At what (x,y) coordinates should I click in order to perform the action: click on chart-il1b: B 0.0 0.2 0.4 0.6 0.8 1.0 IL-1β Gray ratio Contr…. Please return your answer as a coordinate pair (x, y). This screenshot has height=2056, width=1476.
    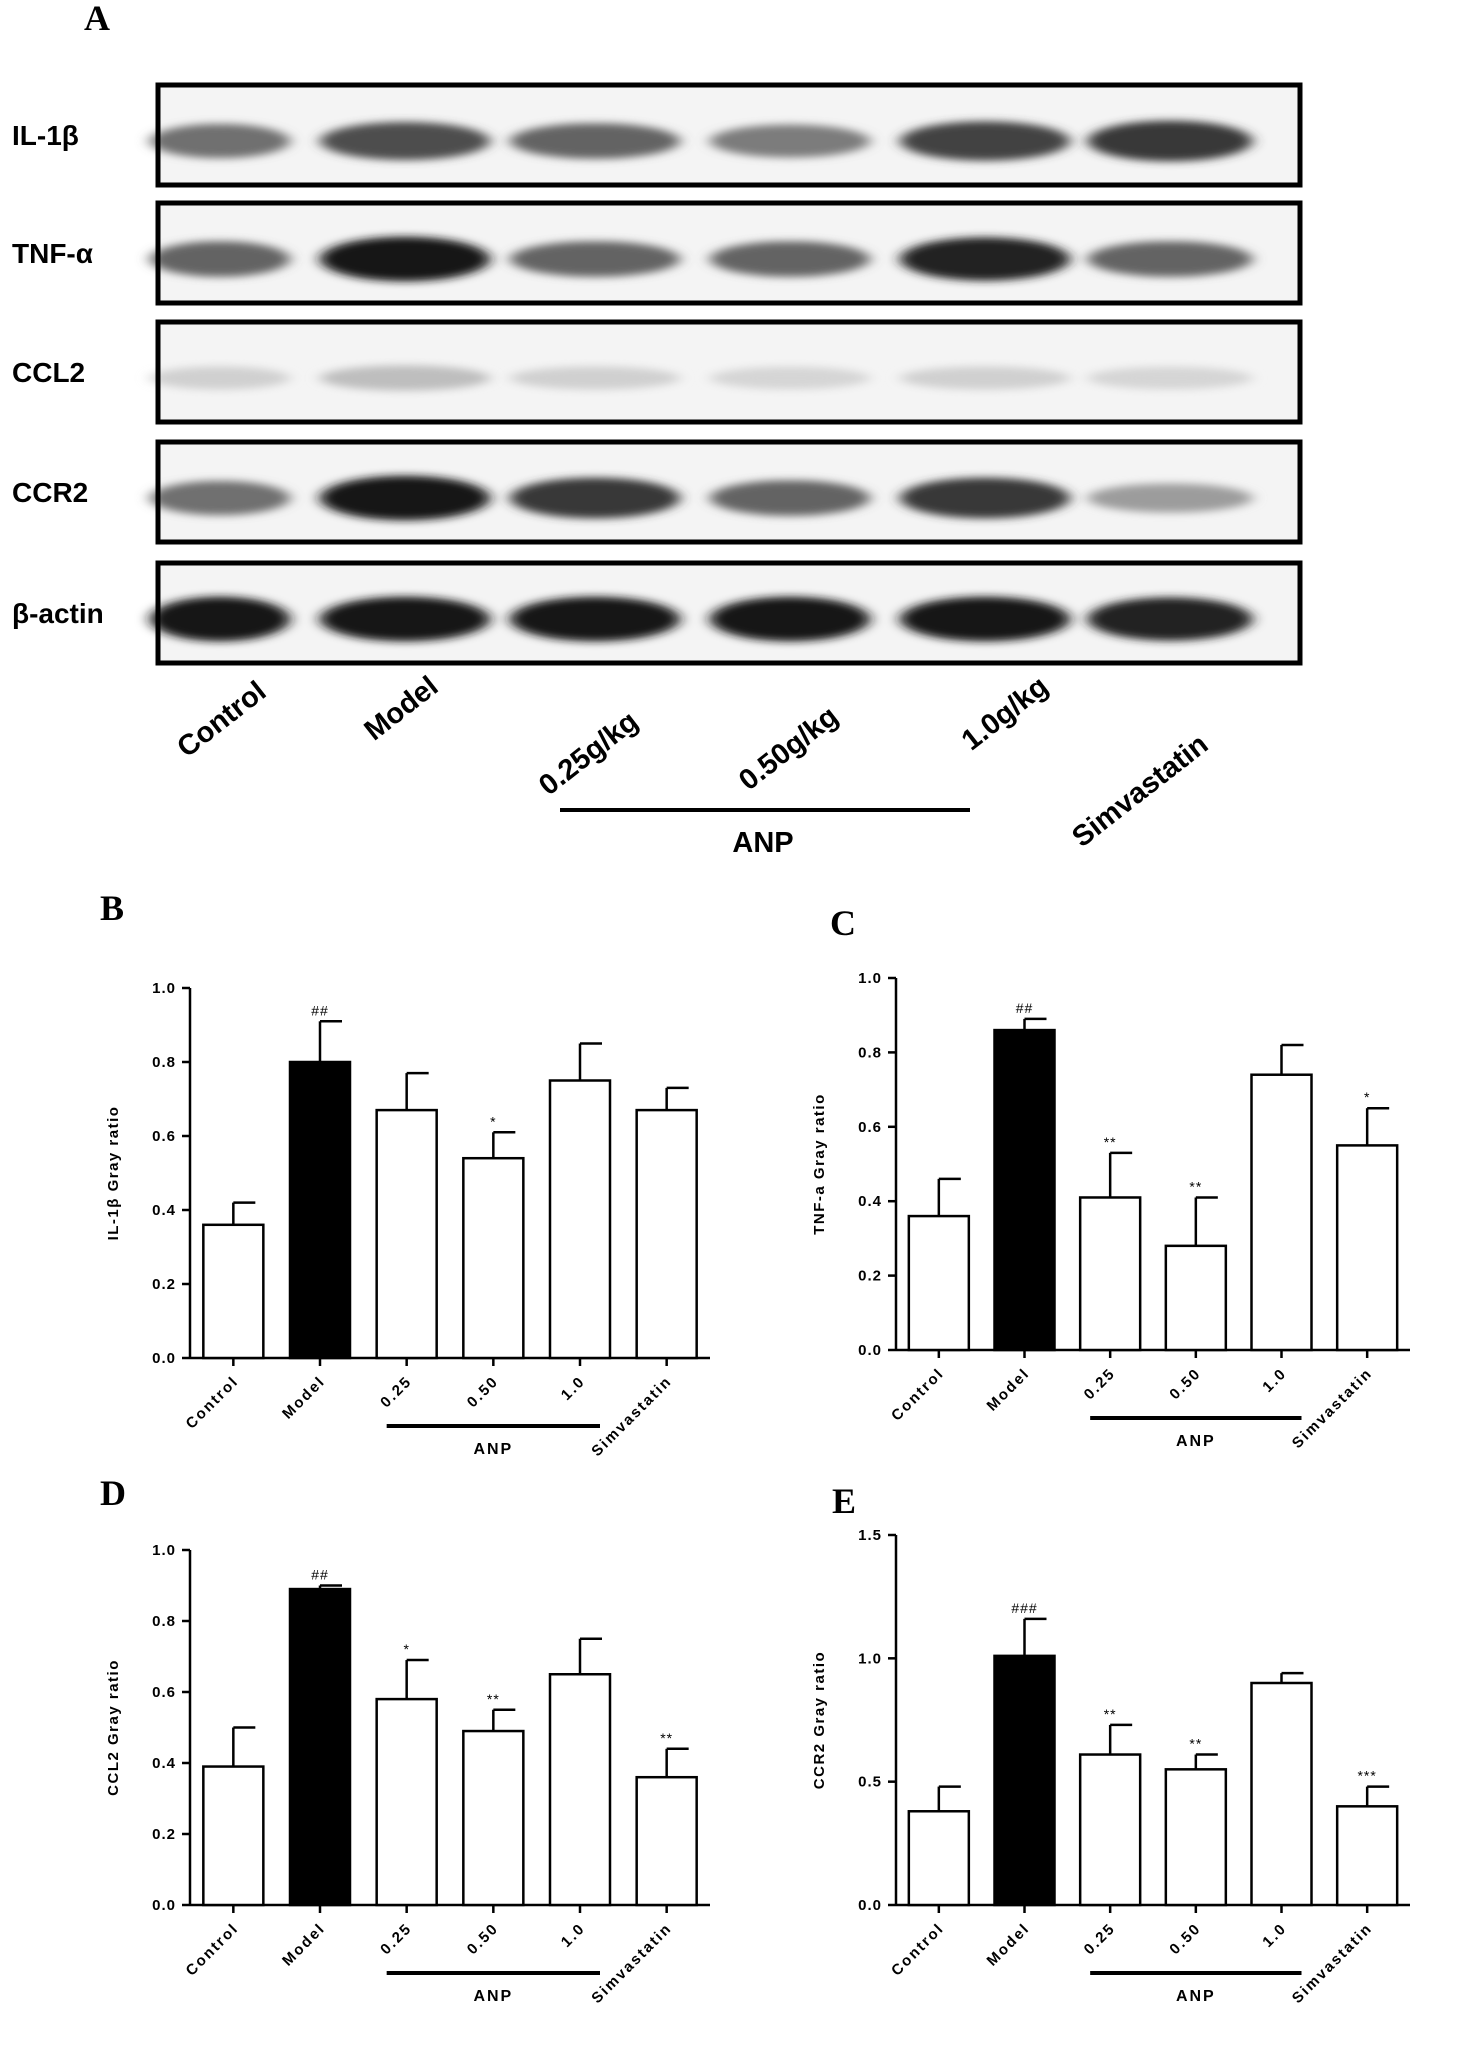
    Looking at the image, I should click on (405, 1174).